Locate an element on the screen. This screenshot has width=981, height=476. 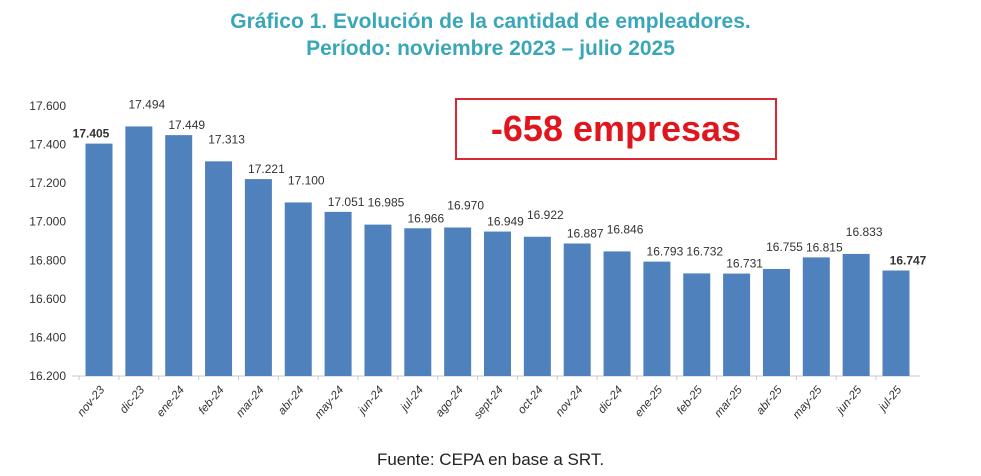
x-tick-label: abr-24 is located at coordinates (291, 400).